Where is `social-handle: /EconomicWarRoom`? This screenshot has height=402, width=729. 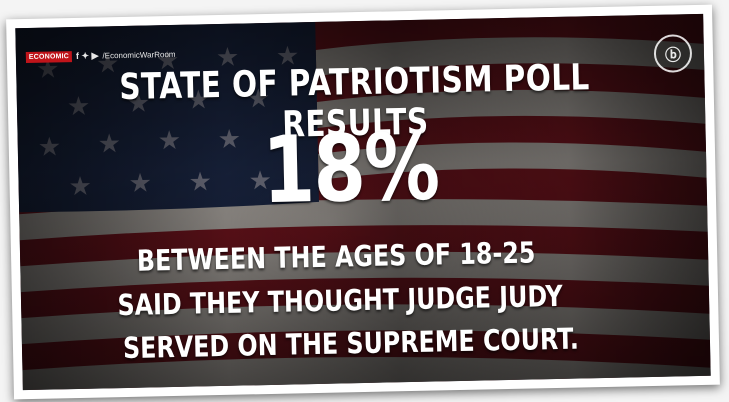 social-handle: /EconomicWarRoom is located at coordinates (139, 54).